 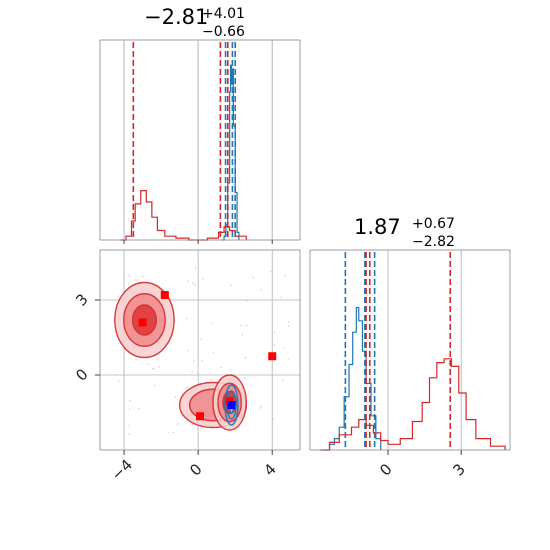 I want to click on x-tick-label: 4, so click(x=269, y=469).